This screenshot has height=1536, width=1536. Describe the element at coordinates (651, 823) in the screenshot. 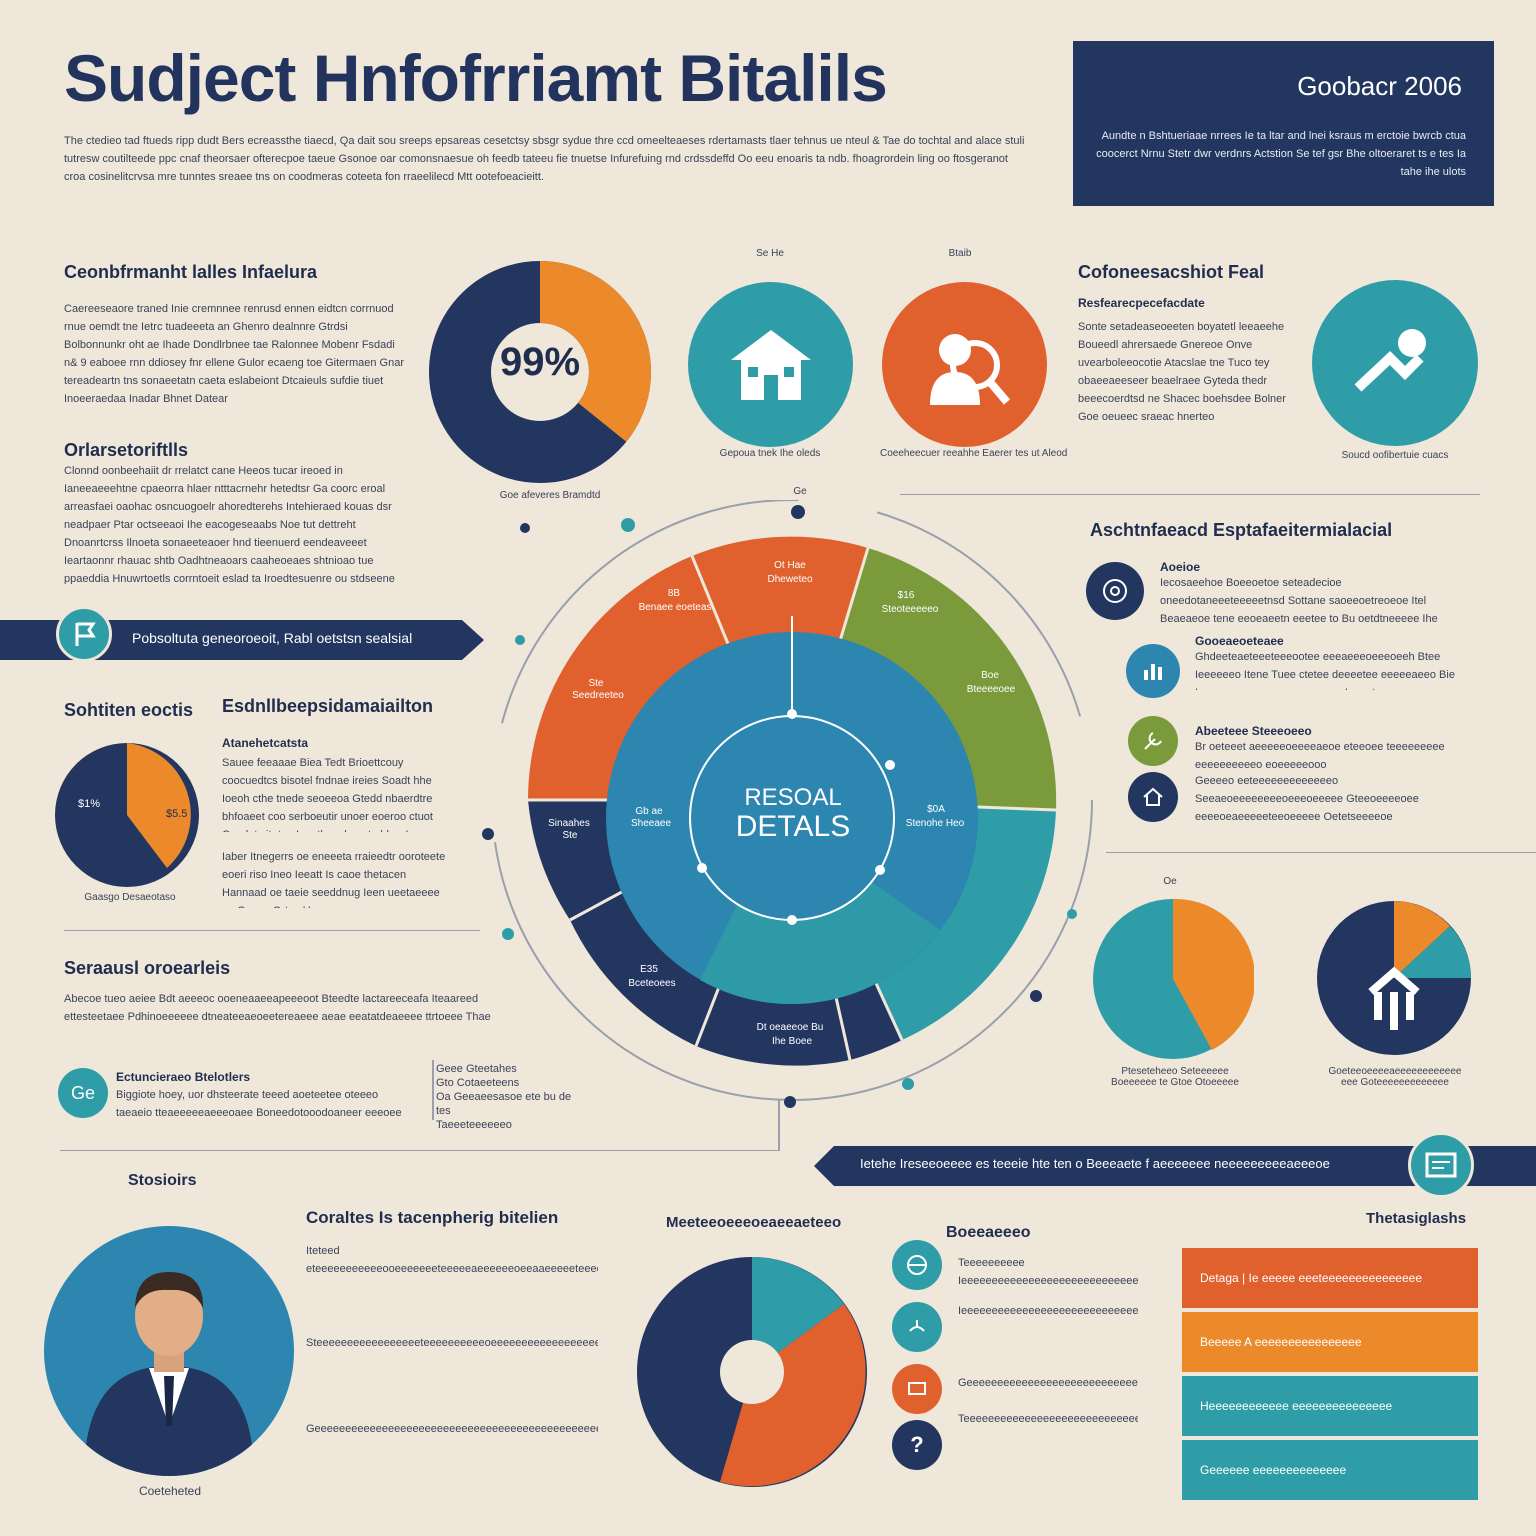

I see `wheel-segment-label: Sheeaee` at that location.